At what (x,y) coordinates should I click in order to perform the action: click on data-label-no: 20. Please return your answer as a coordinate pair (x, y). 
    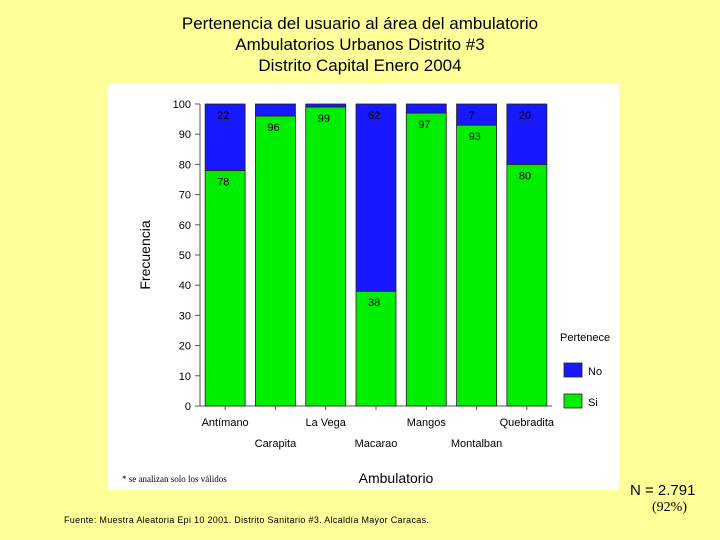
    Looking at the image, I should click on (525, 116).